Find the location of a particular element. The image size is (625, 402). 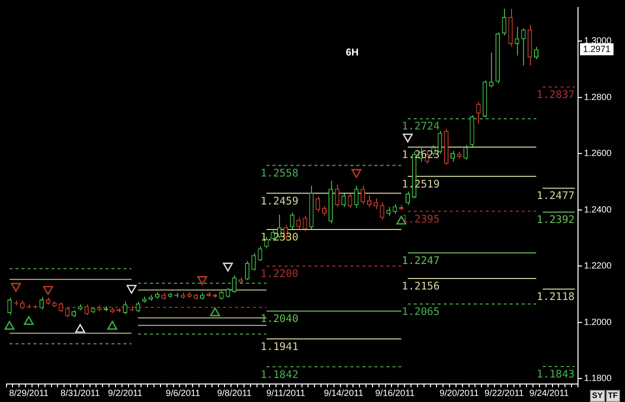

x-tick-label: 8/29/2011 is located at coordinates (28, 393).